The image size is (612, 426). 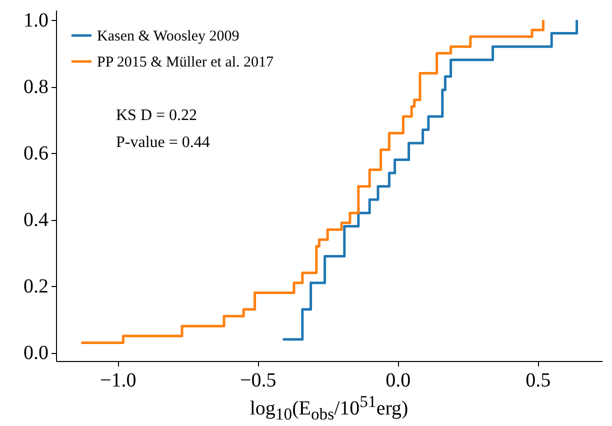 What do you see at coordinates (329, 408) in the screenshot?
I see `x-axis-title: log$_{10}$(E$_{obs}$/10$^{51}$erg)` at bounding box center [329, 408].